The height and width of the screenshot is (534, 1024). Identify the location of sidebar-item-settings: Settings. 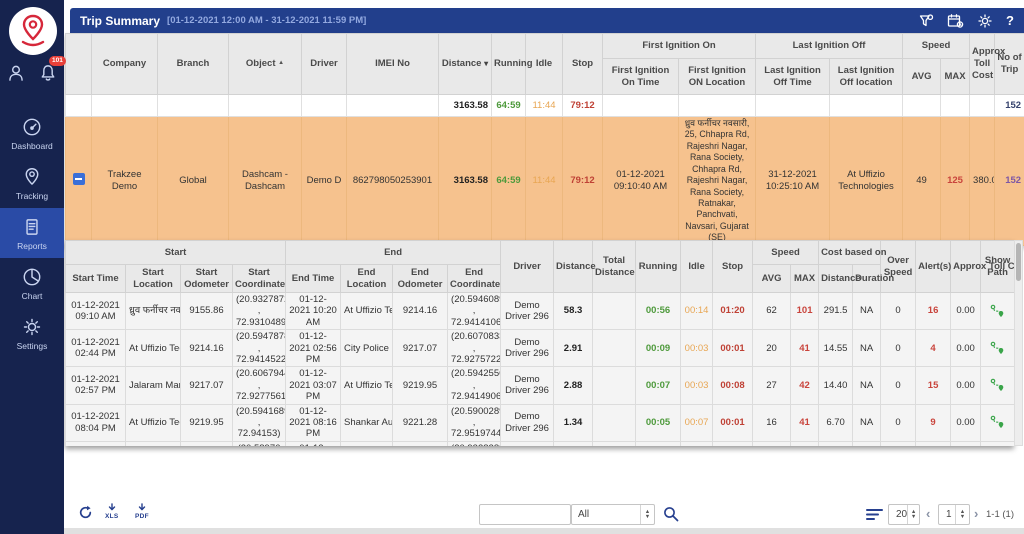
(32, 333).